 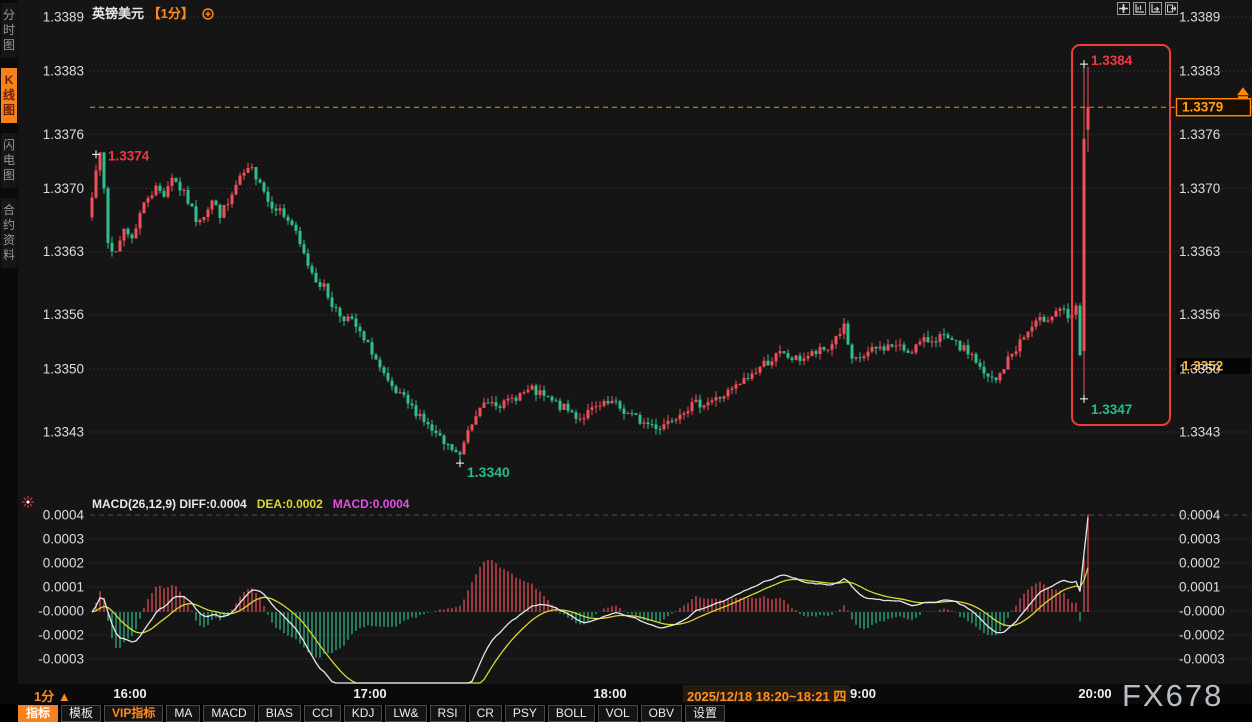 What do you see at coordinates (704, 713) in the screenshot?
I see `bottom-tab-16: 设置` at bounding box center [704, 713].